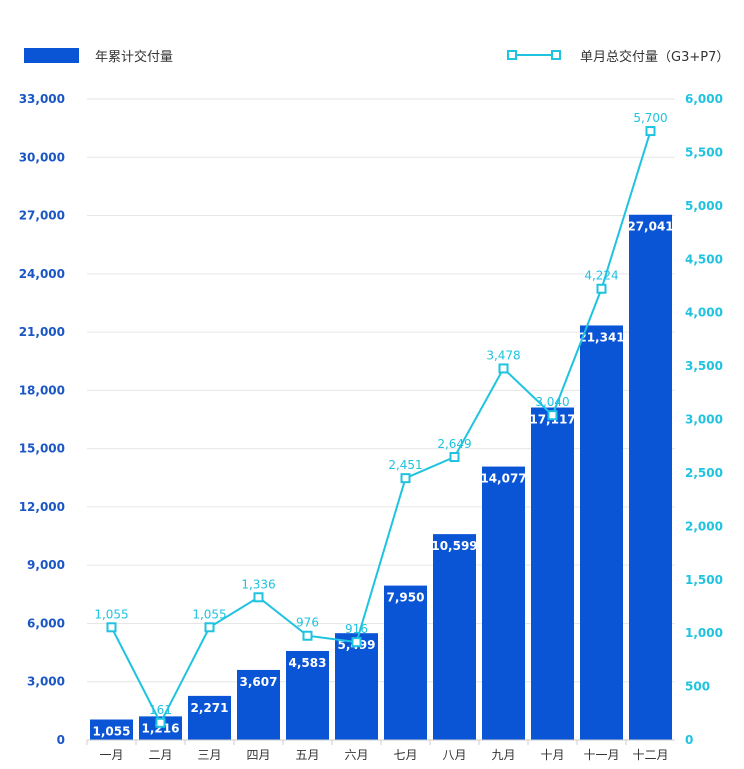 Image resolution: width=744 pixels, height=769 pixels. Describe the element at coordinates (704, 526) in the screenshot. I see `right-tick-label: 2,000` at that location.